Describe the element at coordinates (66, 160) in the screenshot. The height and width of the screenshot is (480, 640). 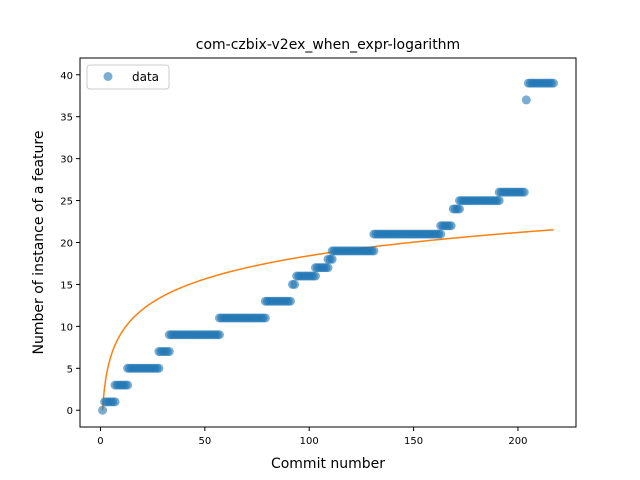
I see `y-tick-label: 30` at that location.